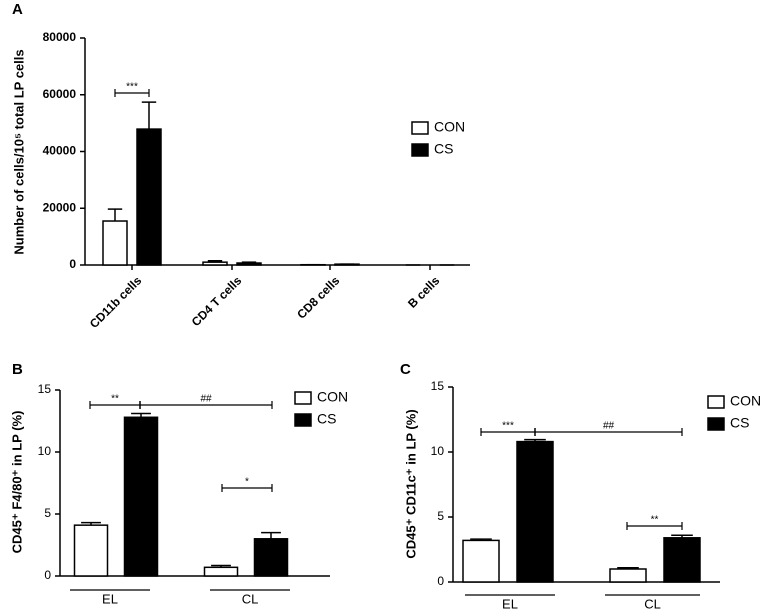 The width and height of the screenshot is (767, 613). I want to click on significance: *, so click(247, 482).